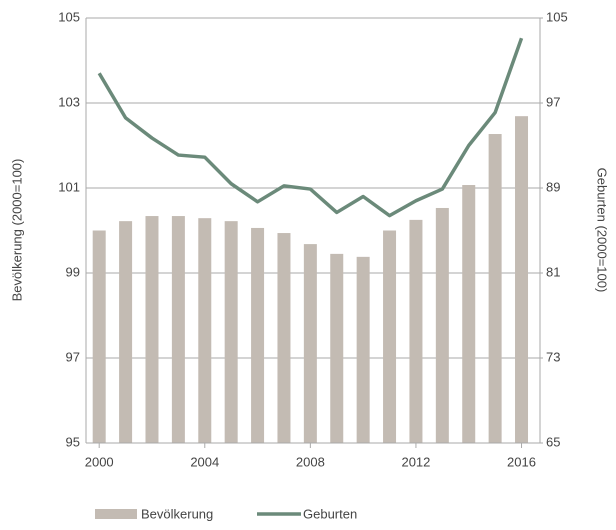 The height and width of the screenshot is (530, 616). I want to click on y-axis-label: Bevölkerung (2000=100), so click(16, 230).